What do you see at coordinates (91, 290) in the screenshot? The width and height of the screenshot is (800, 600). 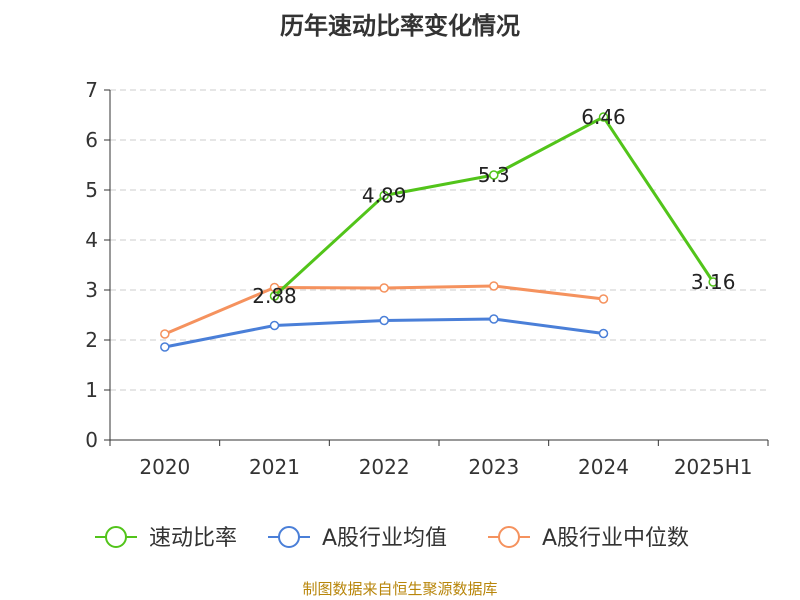 I see `y-tick-label: 3` at bounding box center [91, 290].